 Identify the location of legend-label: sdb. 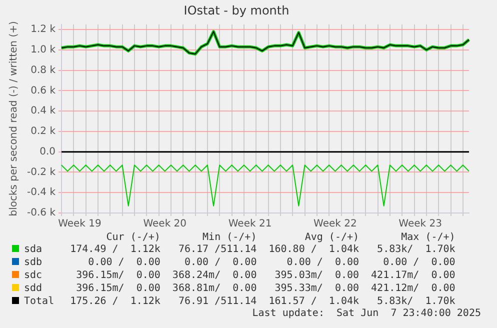
(33, 262).